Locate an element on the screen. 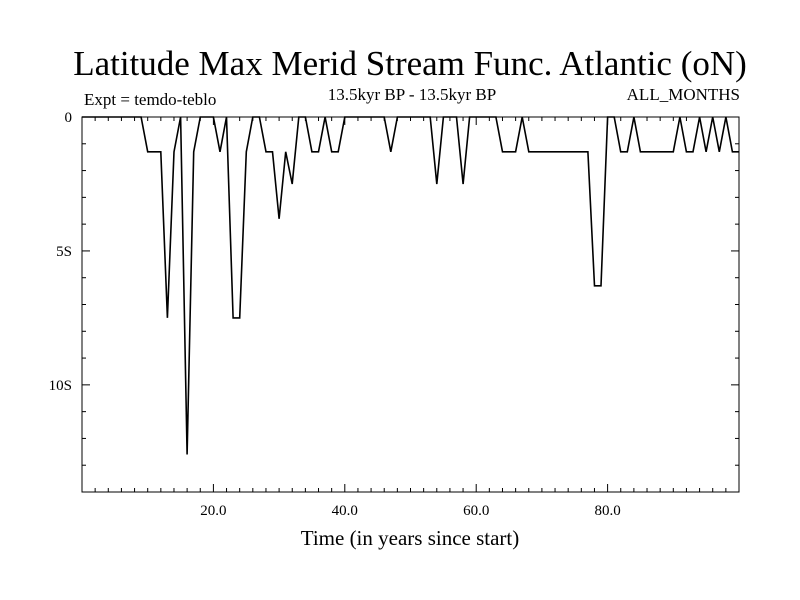 This screenshot has height=600, width=800. y-tick-label: 0 is located at coordinates (69, 118).